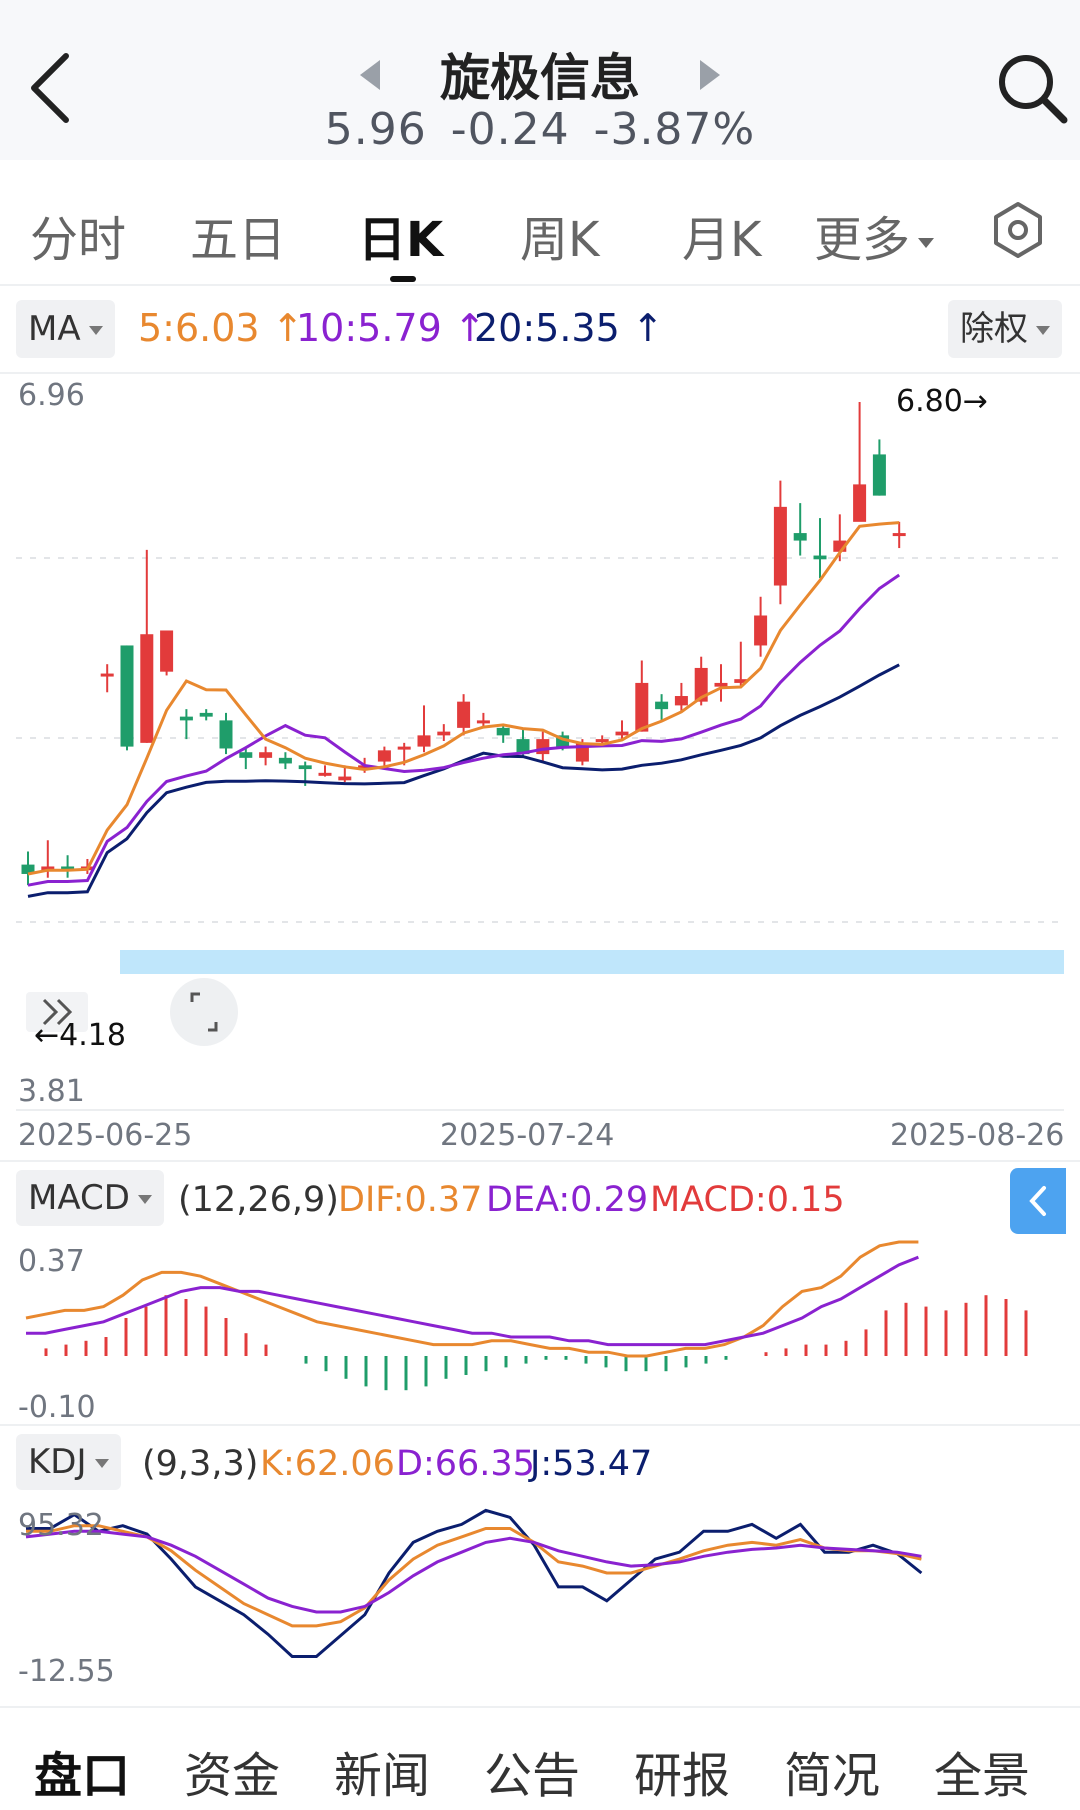 The height and width of the screenshot is (1810, 1080). I want to click on nav-news: 新闻, so click(382, 1776).